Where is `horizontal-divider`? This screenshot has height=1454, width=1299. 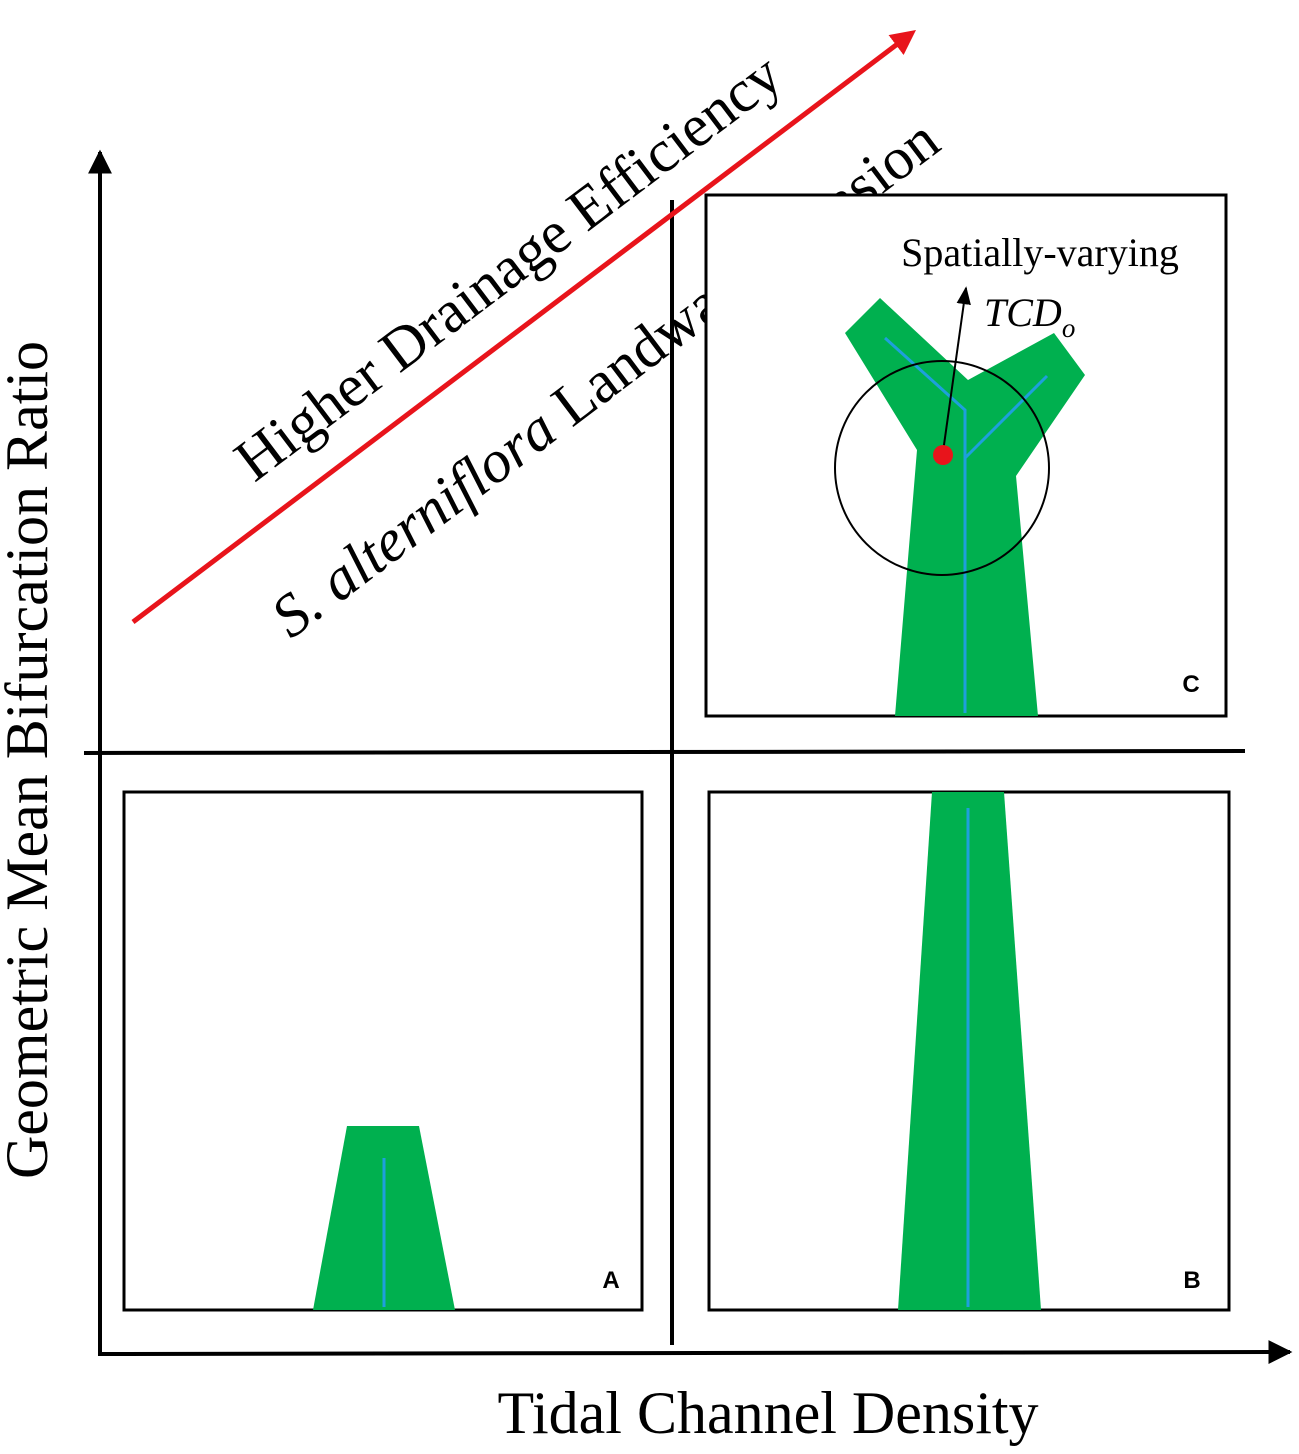
horizontal-divider is located at coordinates (664, 752).